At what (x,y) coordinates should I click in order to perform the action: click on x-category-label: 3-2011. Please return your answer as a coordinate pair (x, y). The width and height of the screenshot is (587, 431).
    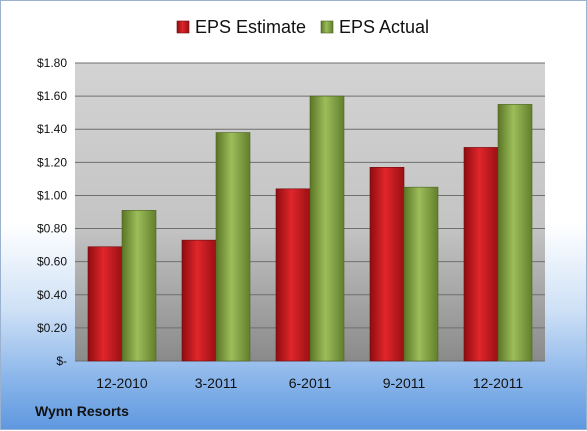
    Looking at the image, I should click on (216, 383).